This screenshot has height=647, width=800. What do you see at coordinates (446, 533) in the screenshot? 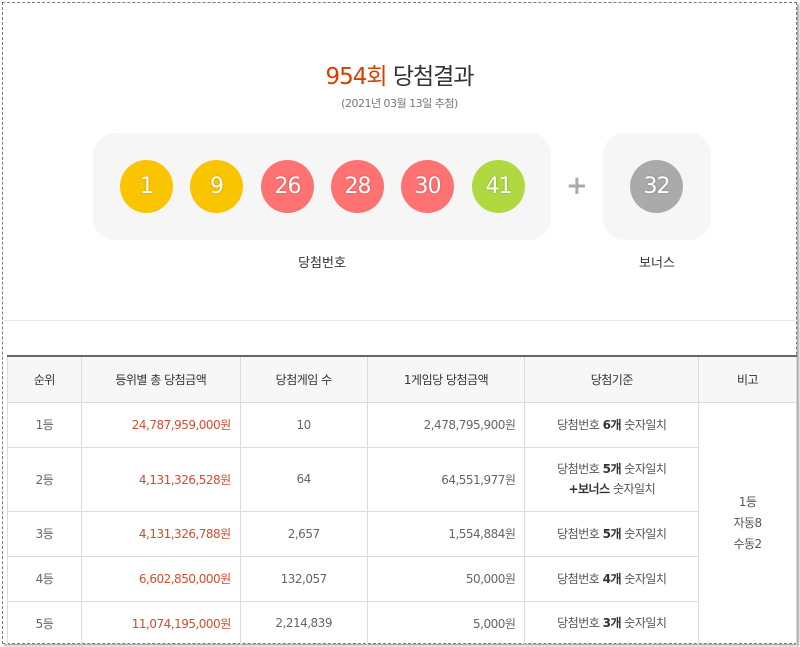
I see `prize-per-game-cell: 1,554,884원` at bounding box center [446, 533].